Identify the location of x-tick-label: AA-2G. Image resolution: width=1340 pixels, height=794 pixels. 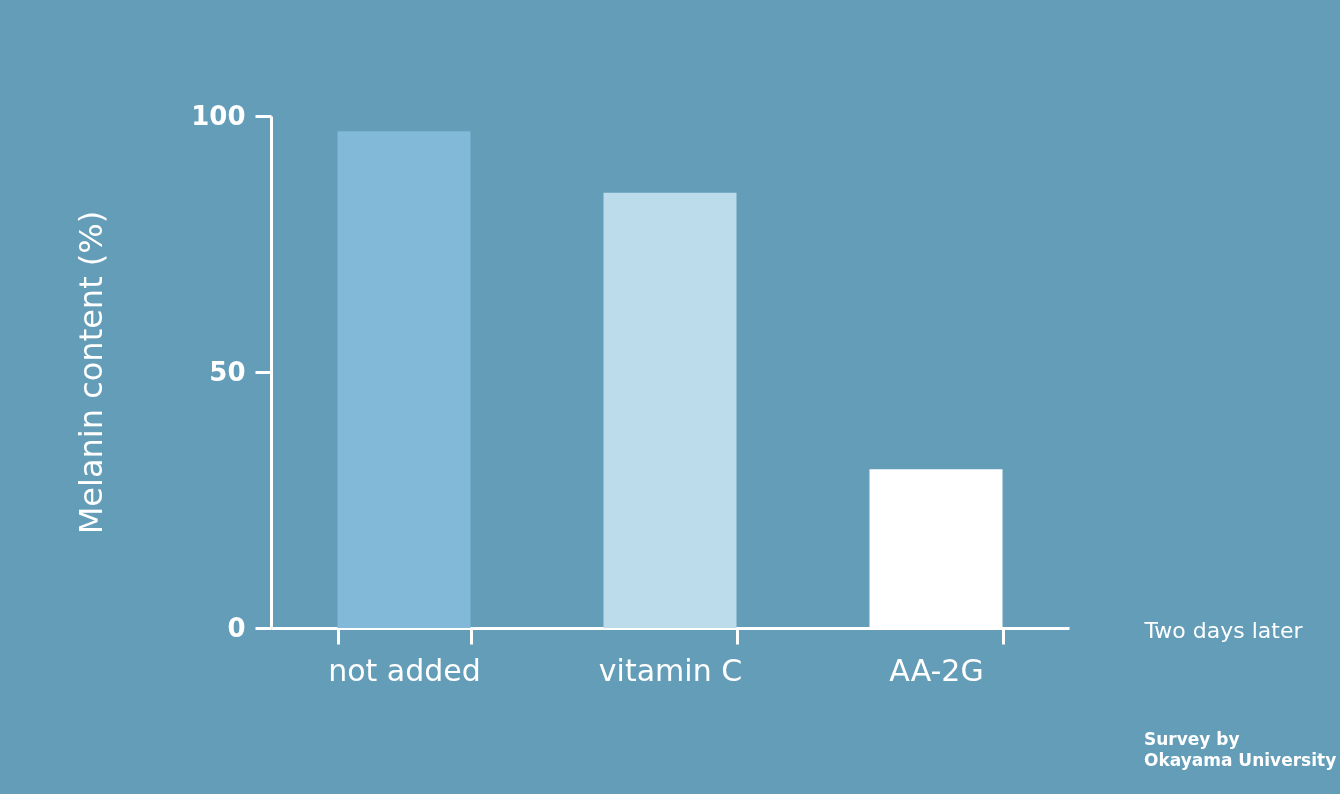
(936, 670).